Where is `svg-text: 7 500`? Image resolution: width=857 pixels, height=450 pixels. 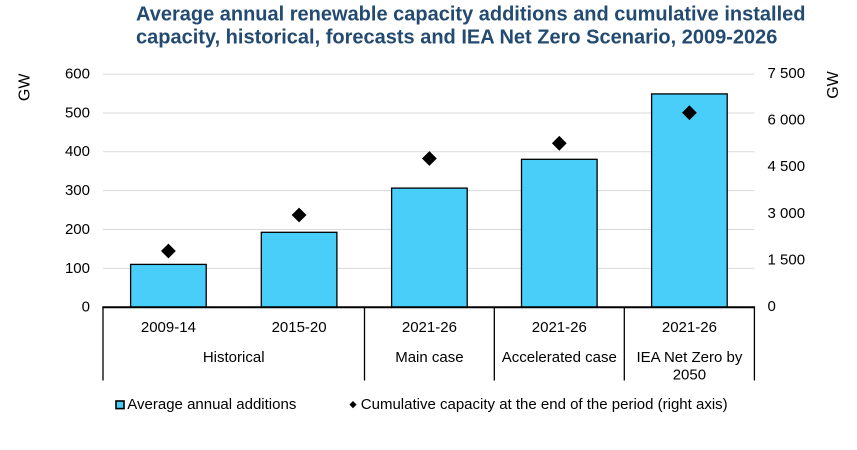 svg-text: 7 500 is located at coordinates (787, 73).